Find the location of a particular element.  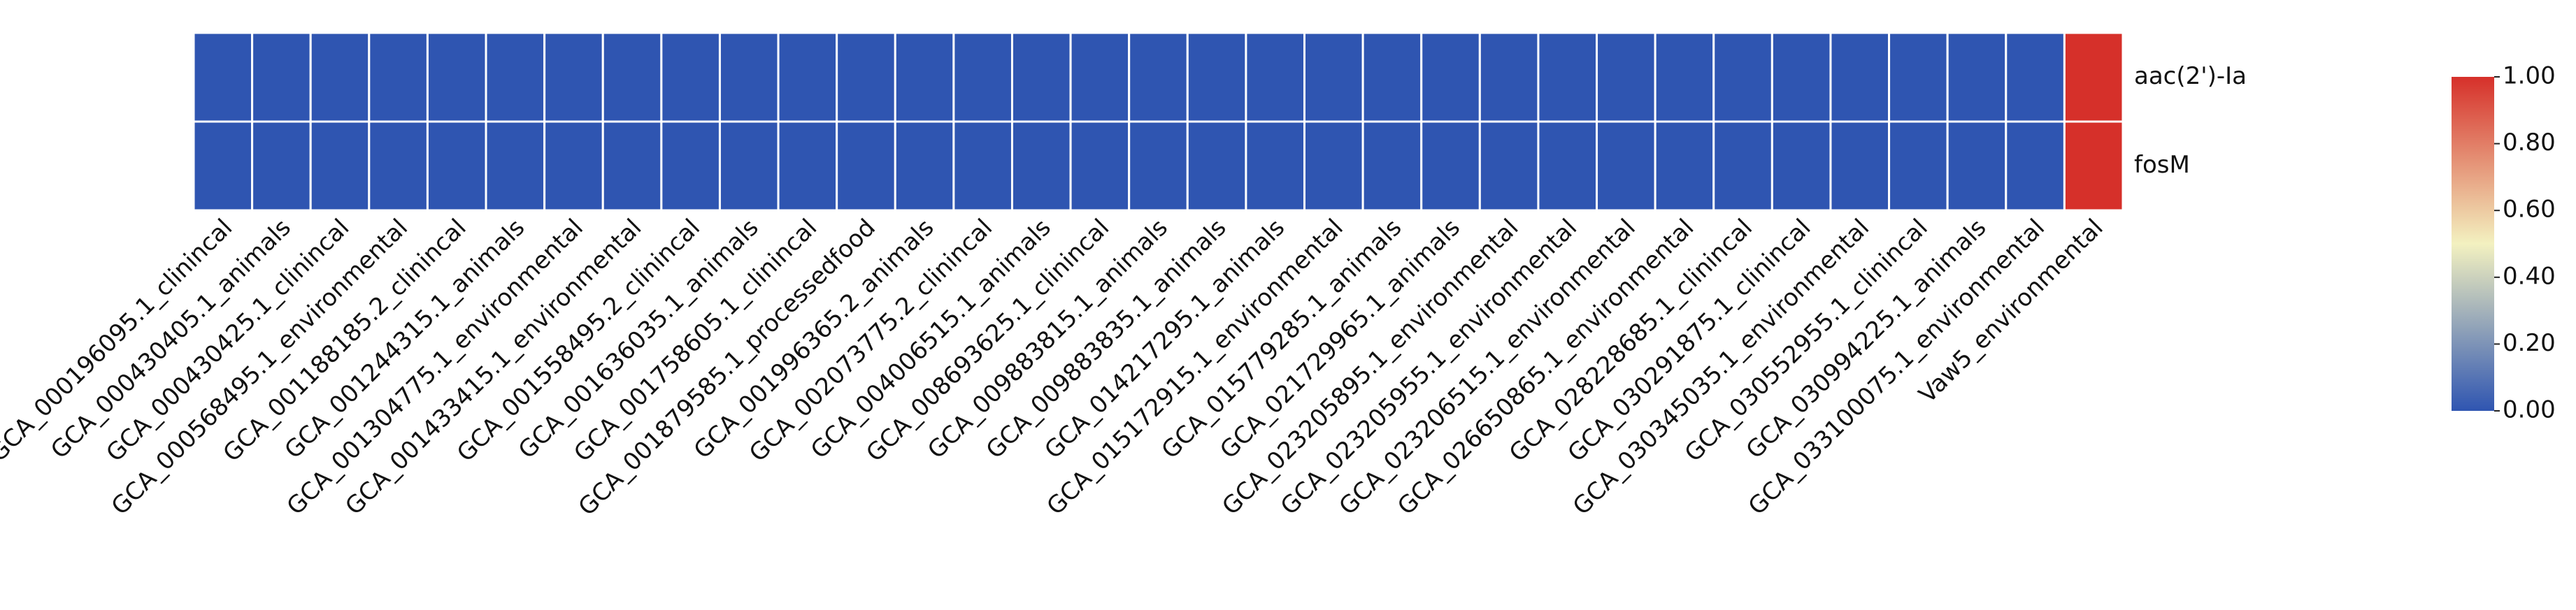

colorbar-tick-label: 1.00 is located at coordinates (2529, 76).